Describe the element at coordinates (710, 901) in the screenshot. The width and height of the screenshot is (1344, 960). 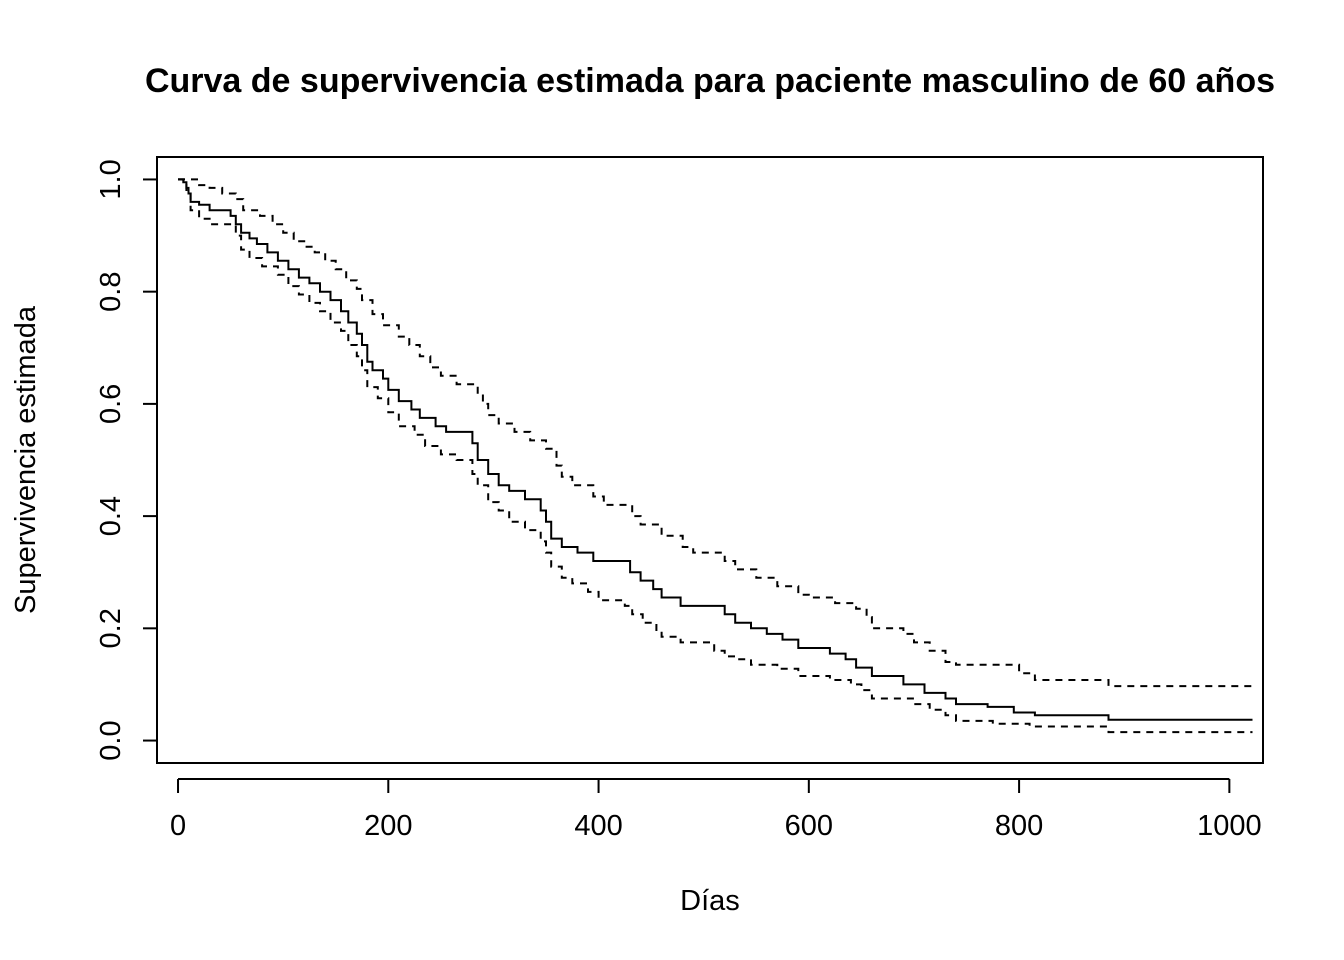
I see `x-axis-label: Días` at that location.